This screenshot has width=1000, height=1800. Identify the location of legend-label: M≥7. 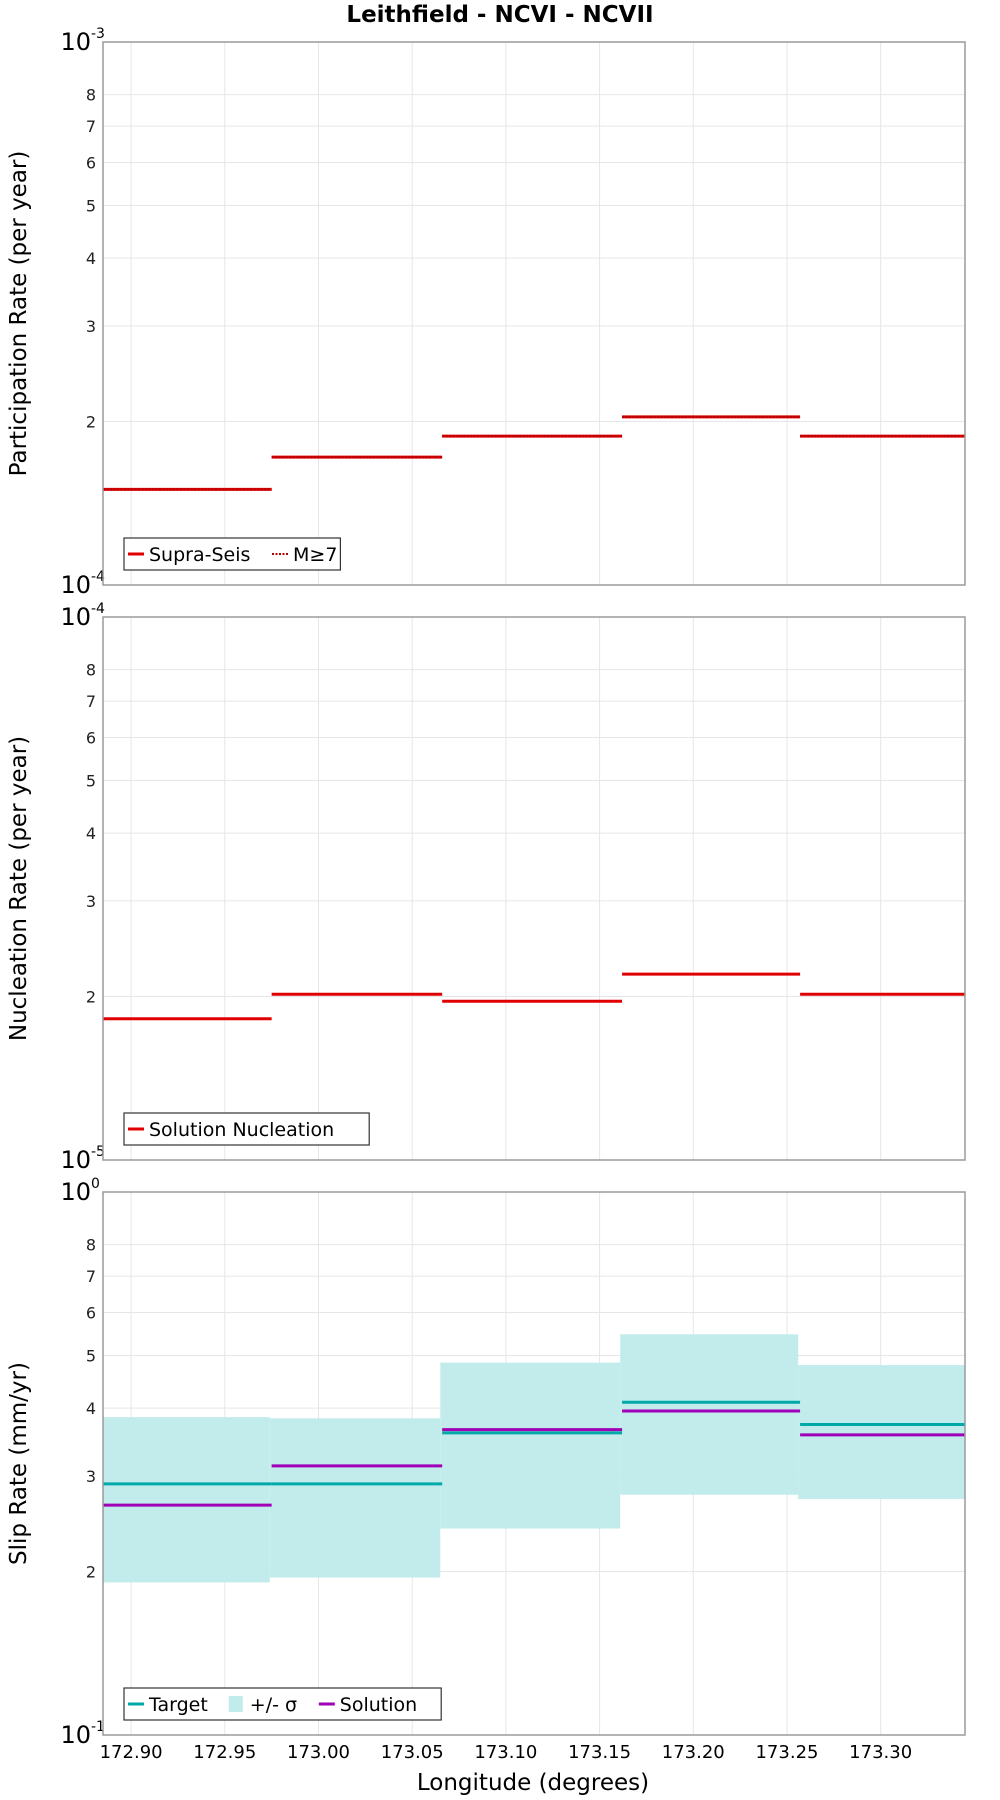
(315, 555).